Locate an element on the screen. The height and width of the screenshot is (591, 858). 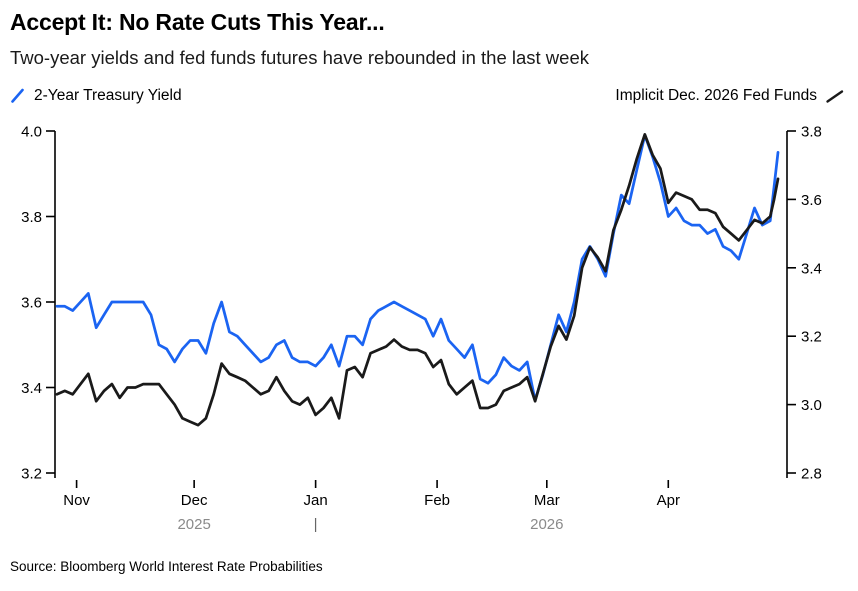
month-label: Jan is located at coordinates (316, 500).